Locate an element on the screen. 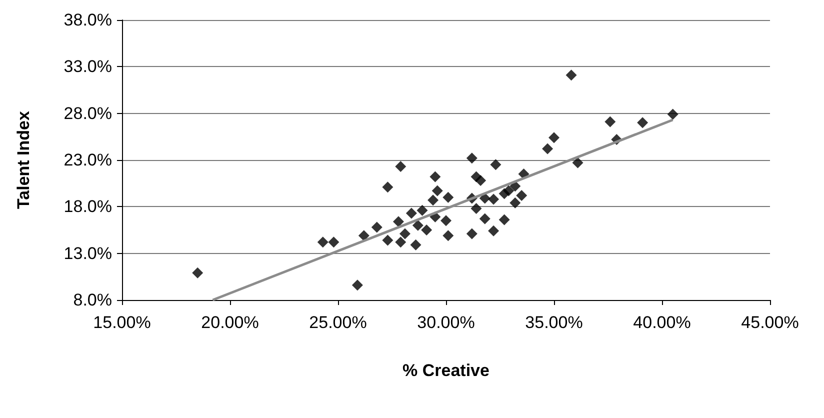 This screenshot has width=824, height=418. y-tick-label: 33.0% is located at coordinates (88, 66).